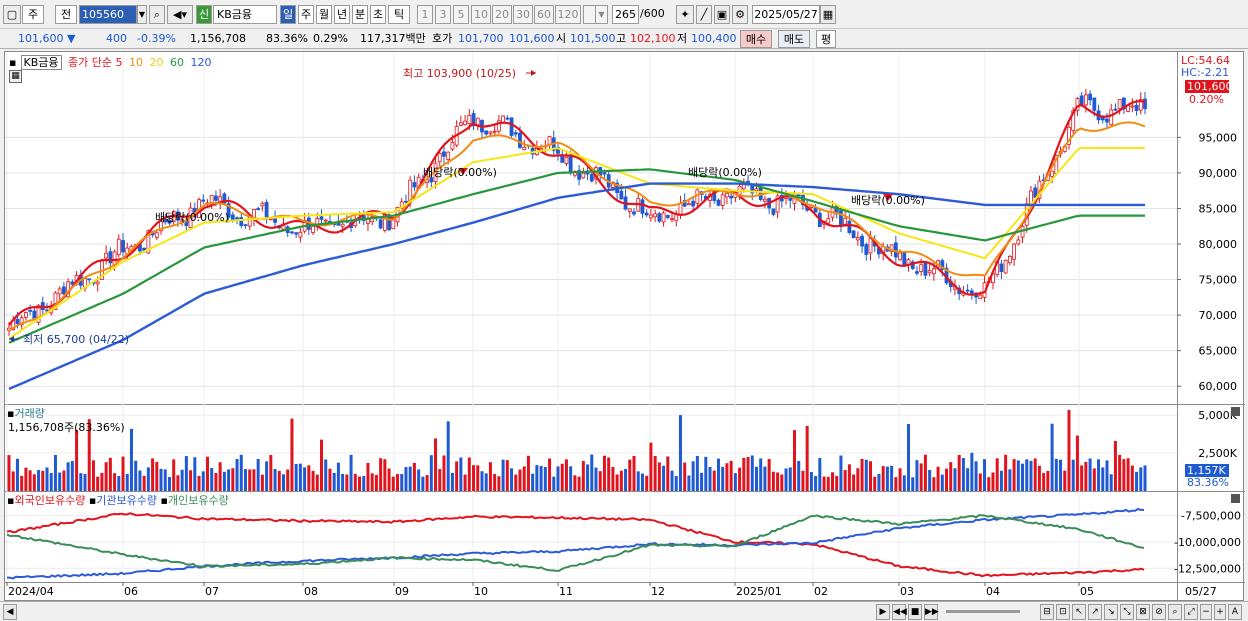  What do you see at coordinates (393, 38) in the screenshot?
I see `trade-amount: 117,317백만` at bounding box center [393, 38].